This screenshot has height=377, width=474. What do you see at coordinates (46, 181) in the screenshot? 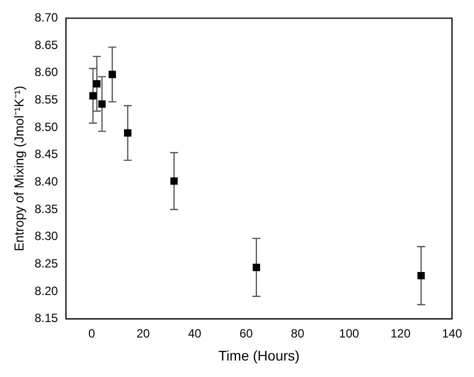
I see `y-tick-label: 8.40` at bounding box center [46, 181].